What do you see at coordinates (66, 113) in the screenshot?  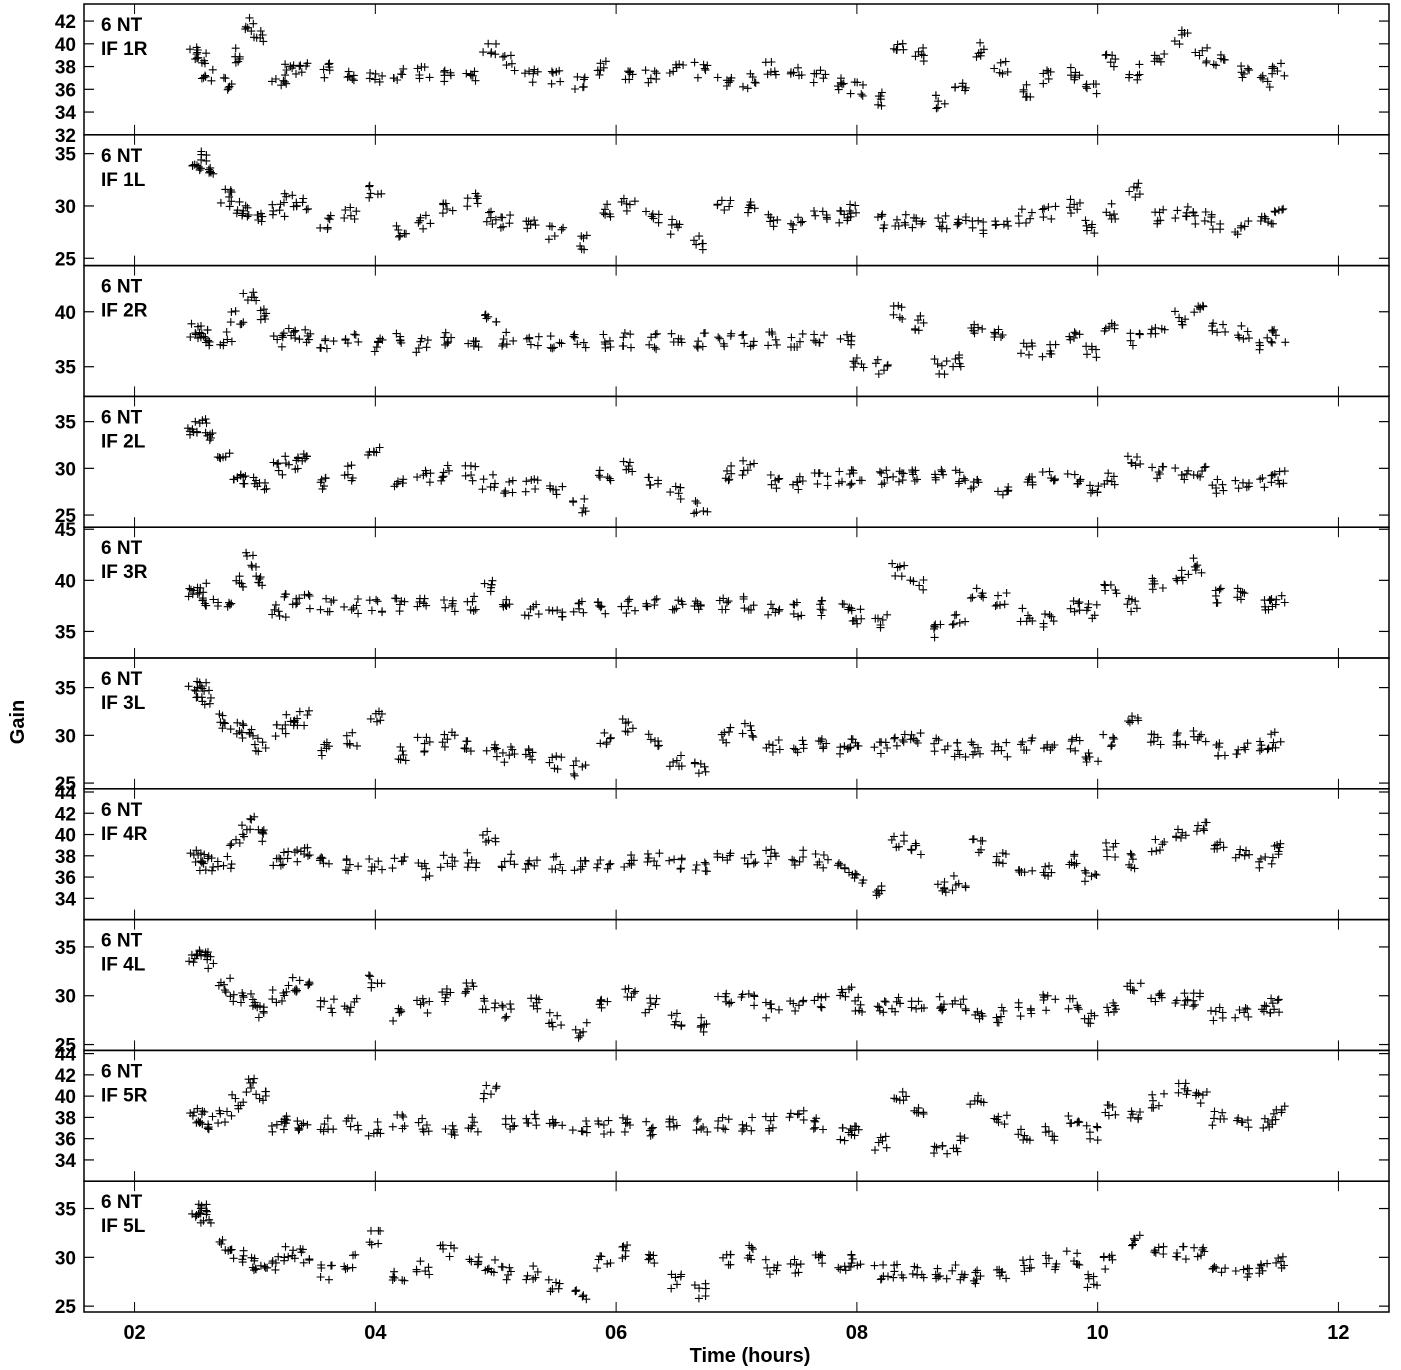 I see `y-tick-label: 34` at bounding box center [66, 113].